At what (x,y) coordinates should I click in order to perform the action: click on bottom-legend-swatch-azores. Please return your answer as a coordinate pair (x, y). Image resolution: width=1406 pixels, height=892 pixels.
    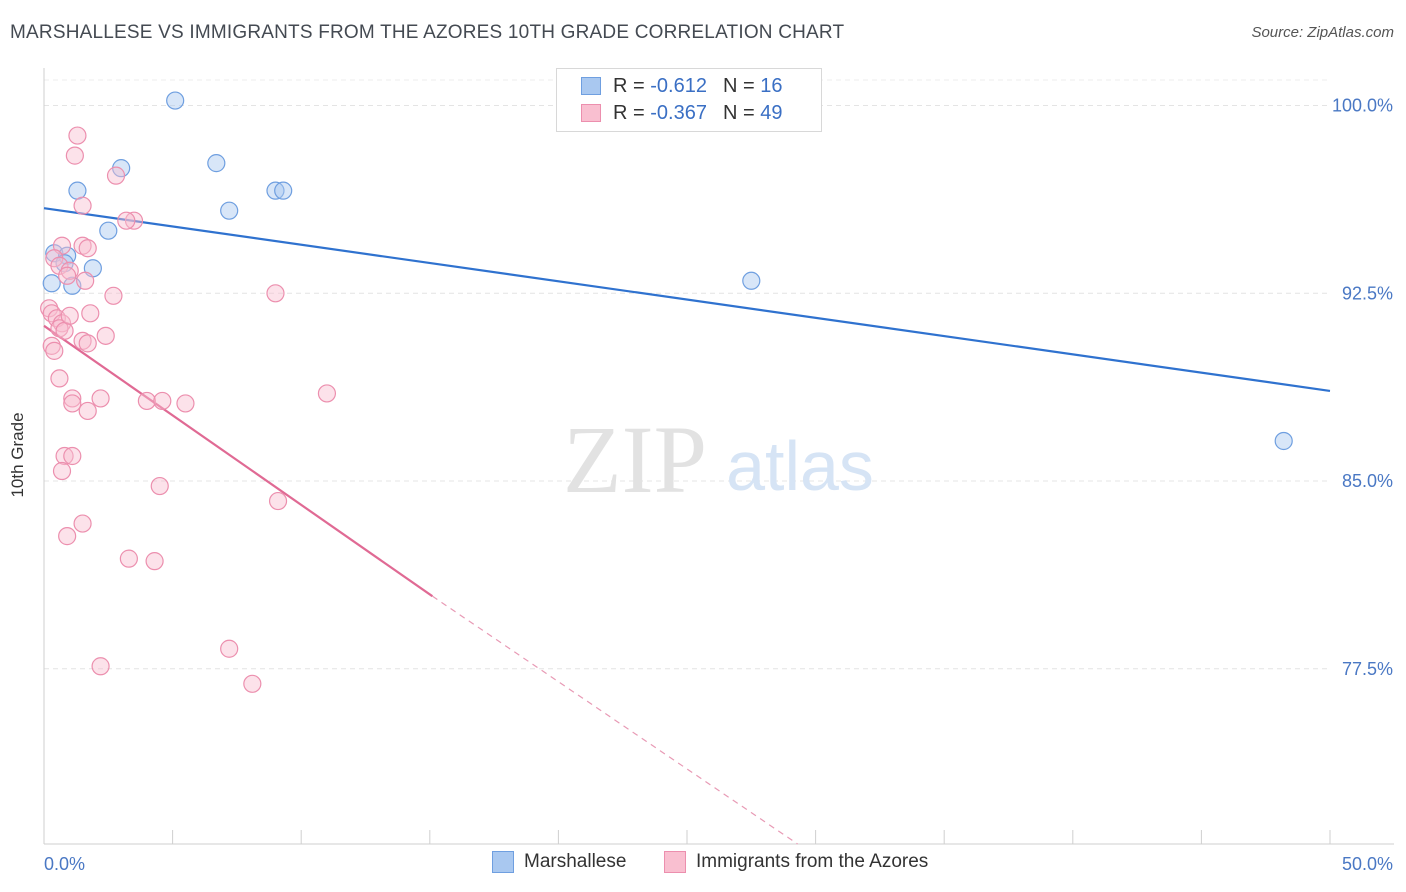
    Looking at the image, I should click on (675, 862).